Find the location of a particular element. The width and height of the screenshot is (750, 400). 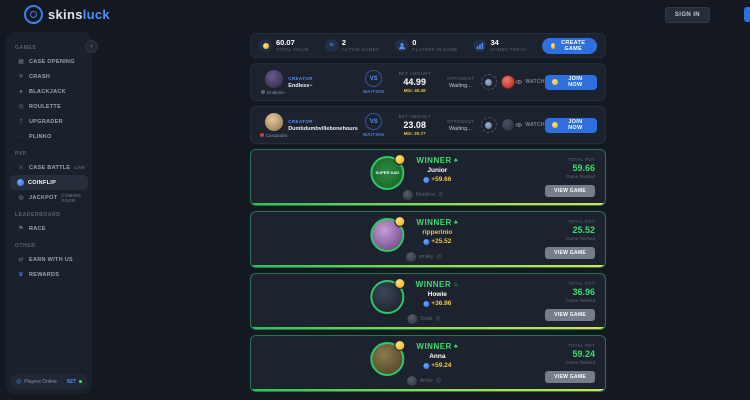

sidebar-item-label: UPGRADER is located at coordinates (46, 121).